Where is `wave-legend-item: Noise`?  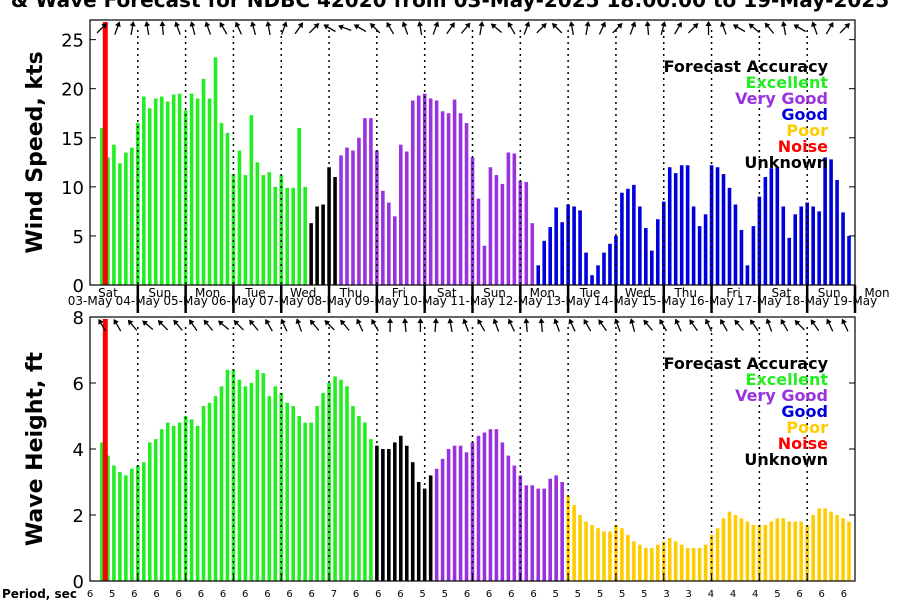 wave-legend-item: Noise is located at coordinates (803, 443).